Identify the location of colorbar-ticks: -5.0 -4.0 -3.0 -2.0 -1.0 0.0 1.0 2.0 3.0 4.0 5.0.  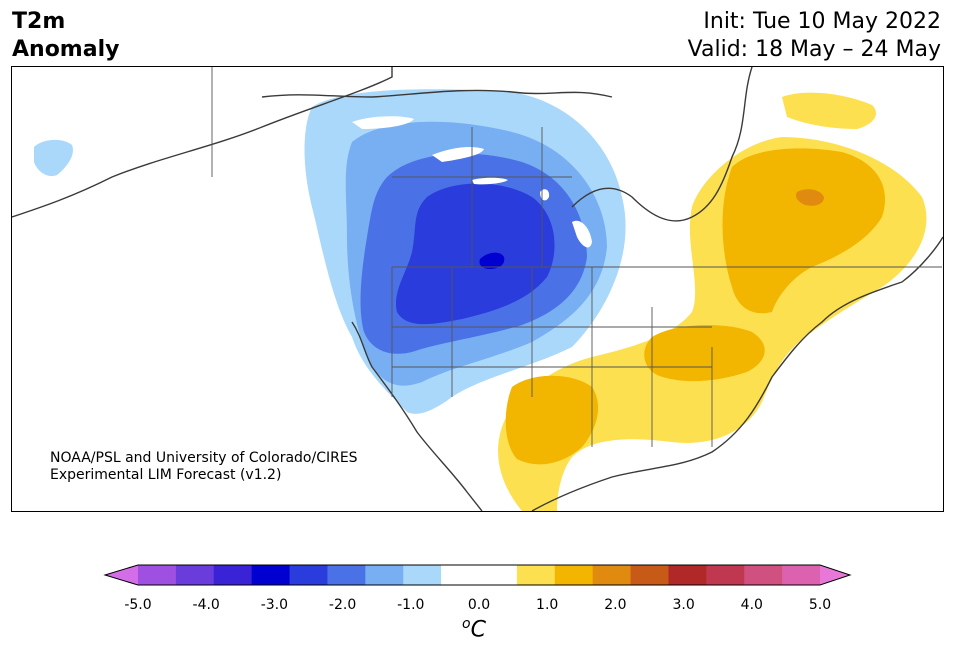
(476, 607).